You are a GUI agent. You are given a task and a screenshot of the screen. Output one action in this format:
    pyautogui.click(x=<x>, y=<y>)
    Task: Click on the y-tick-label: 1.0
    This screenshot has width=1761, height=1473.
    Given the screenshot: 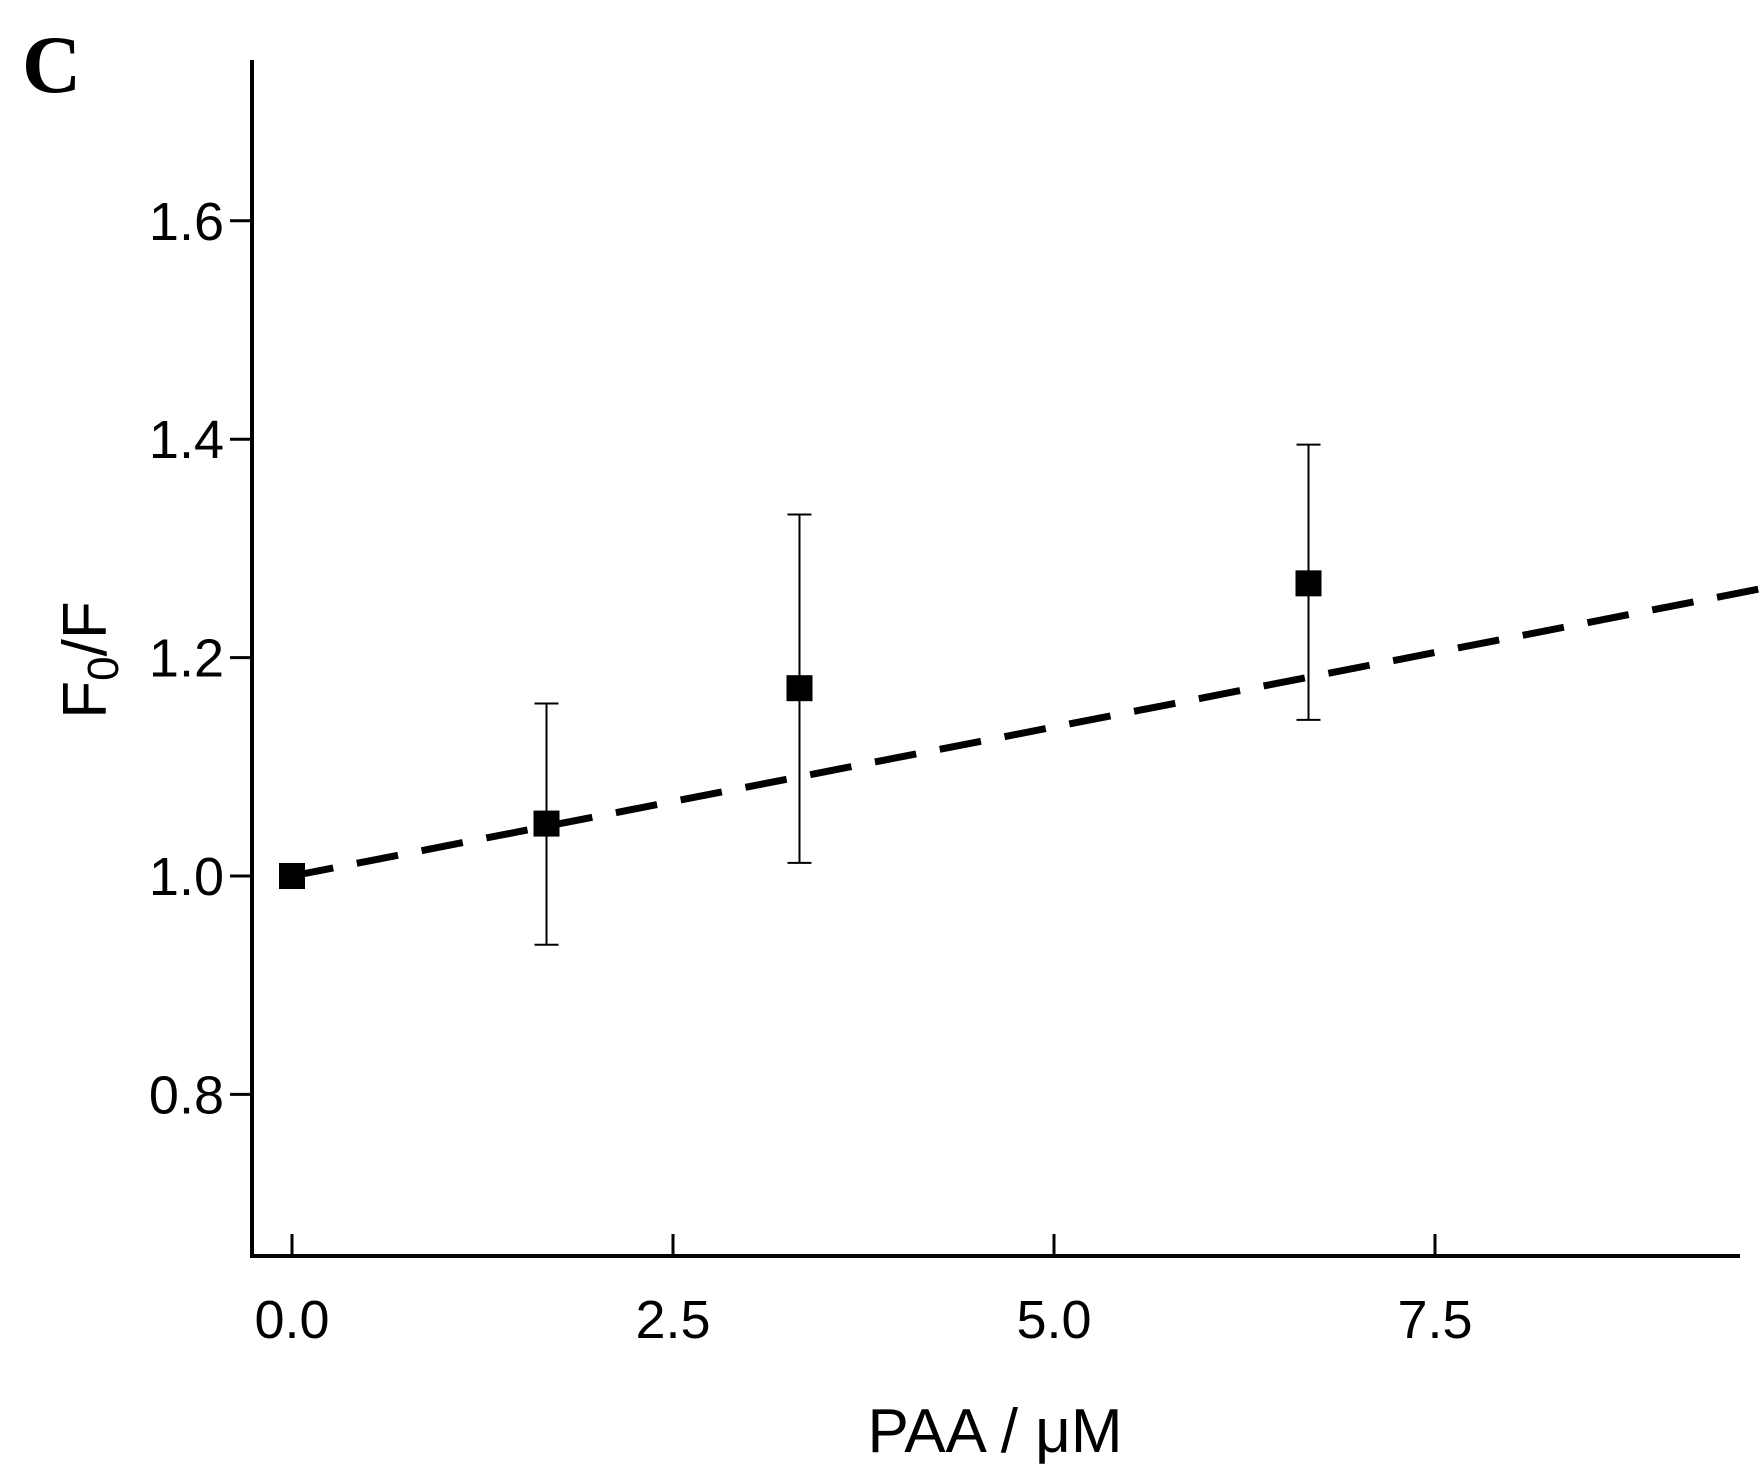 What is the action you would take?
    pyautogui.click(x=186, y=877)
    